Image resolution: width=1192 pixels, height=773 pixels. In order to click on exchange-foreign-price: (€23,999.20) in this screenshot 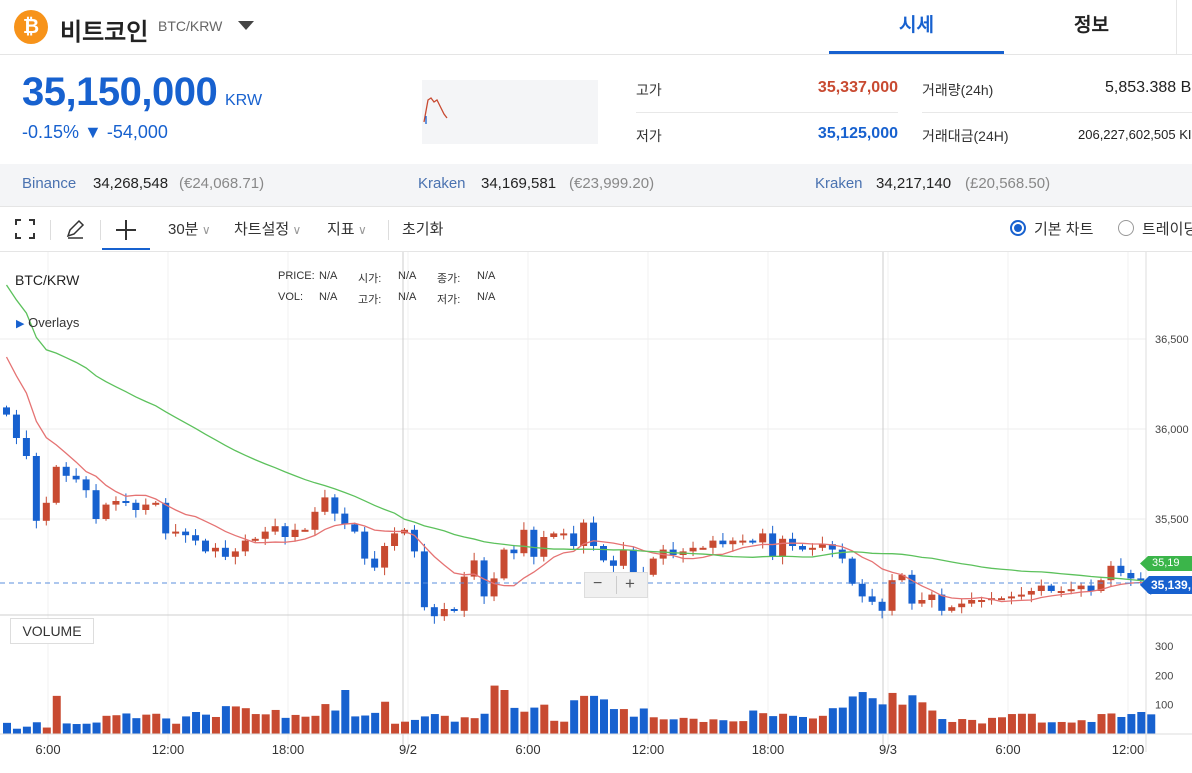, I will do `click(612, 183)`.